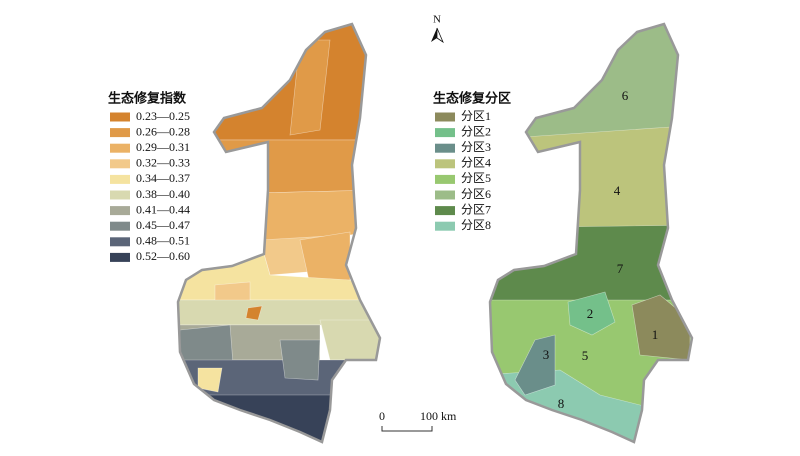  I want to click on legend-title: 生态修复指数, so click(147, 99).